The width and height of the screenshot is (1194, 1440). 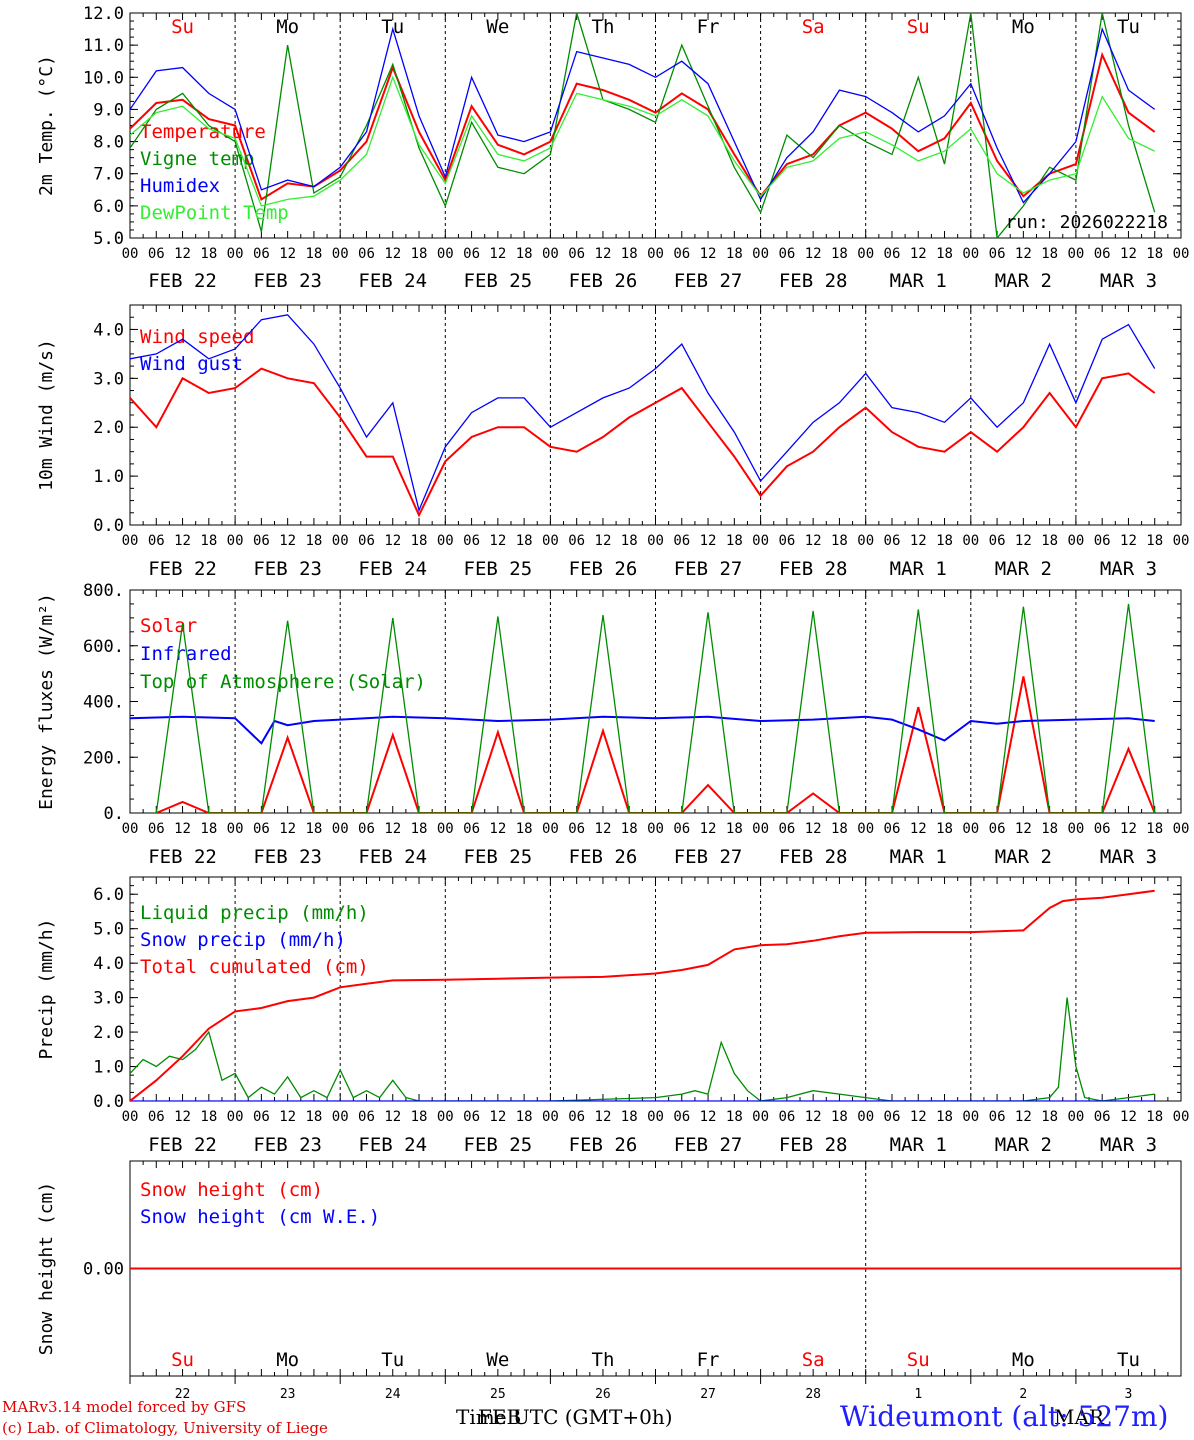 I want to click on date-label: MAR 2, so click(x=1023, y=569).